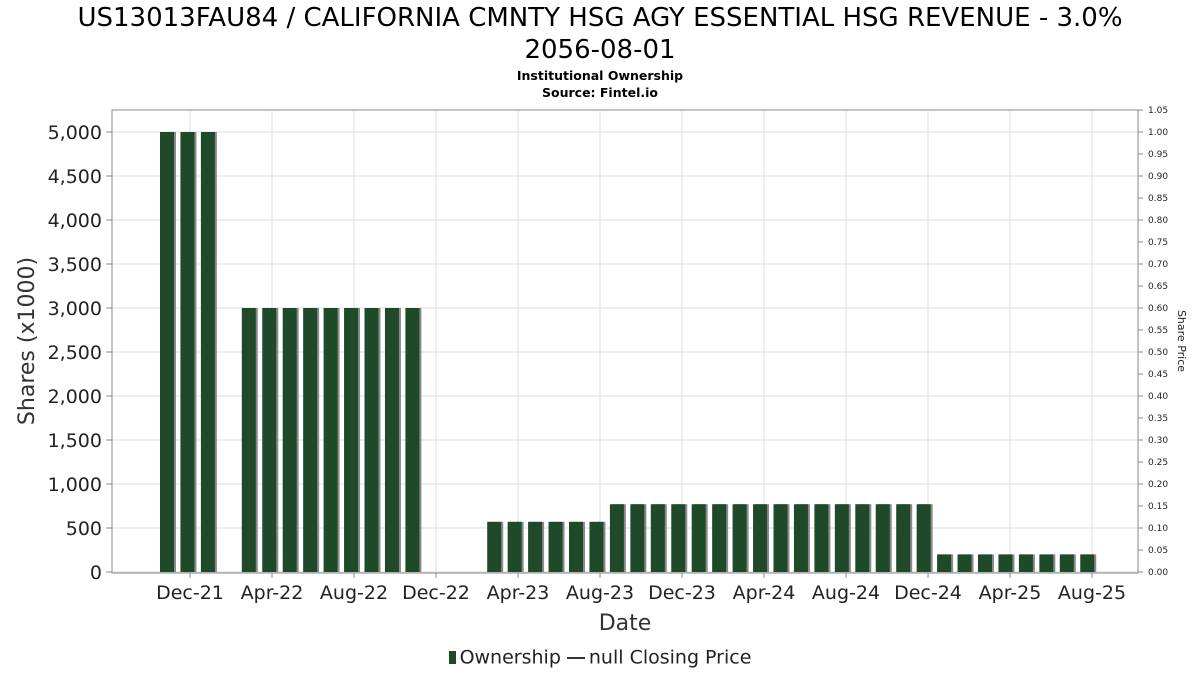 This screenshot has width=1200, height=675. I want to click on y-tick-label: 1,500, so click(75, 441).